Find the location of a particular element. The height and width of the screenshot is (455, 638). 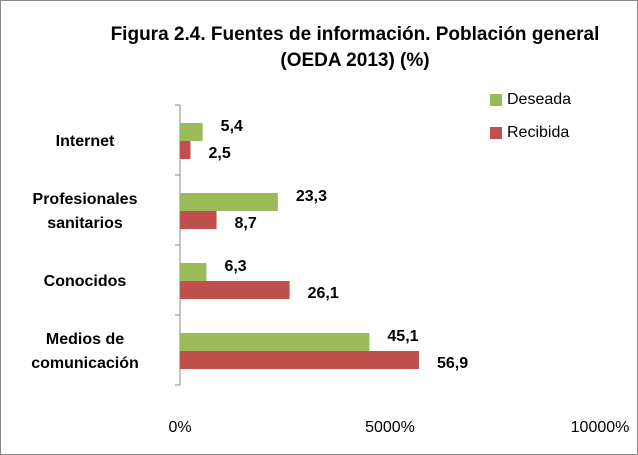

data-label: 45,1 is located at coordinates (402, 336).